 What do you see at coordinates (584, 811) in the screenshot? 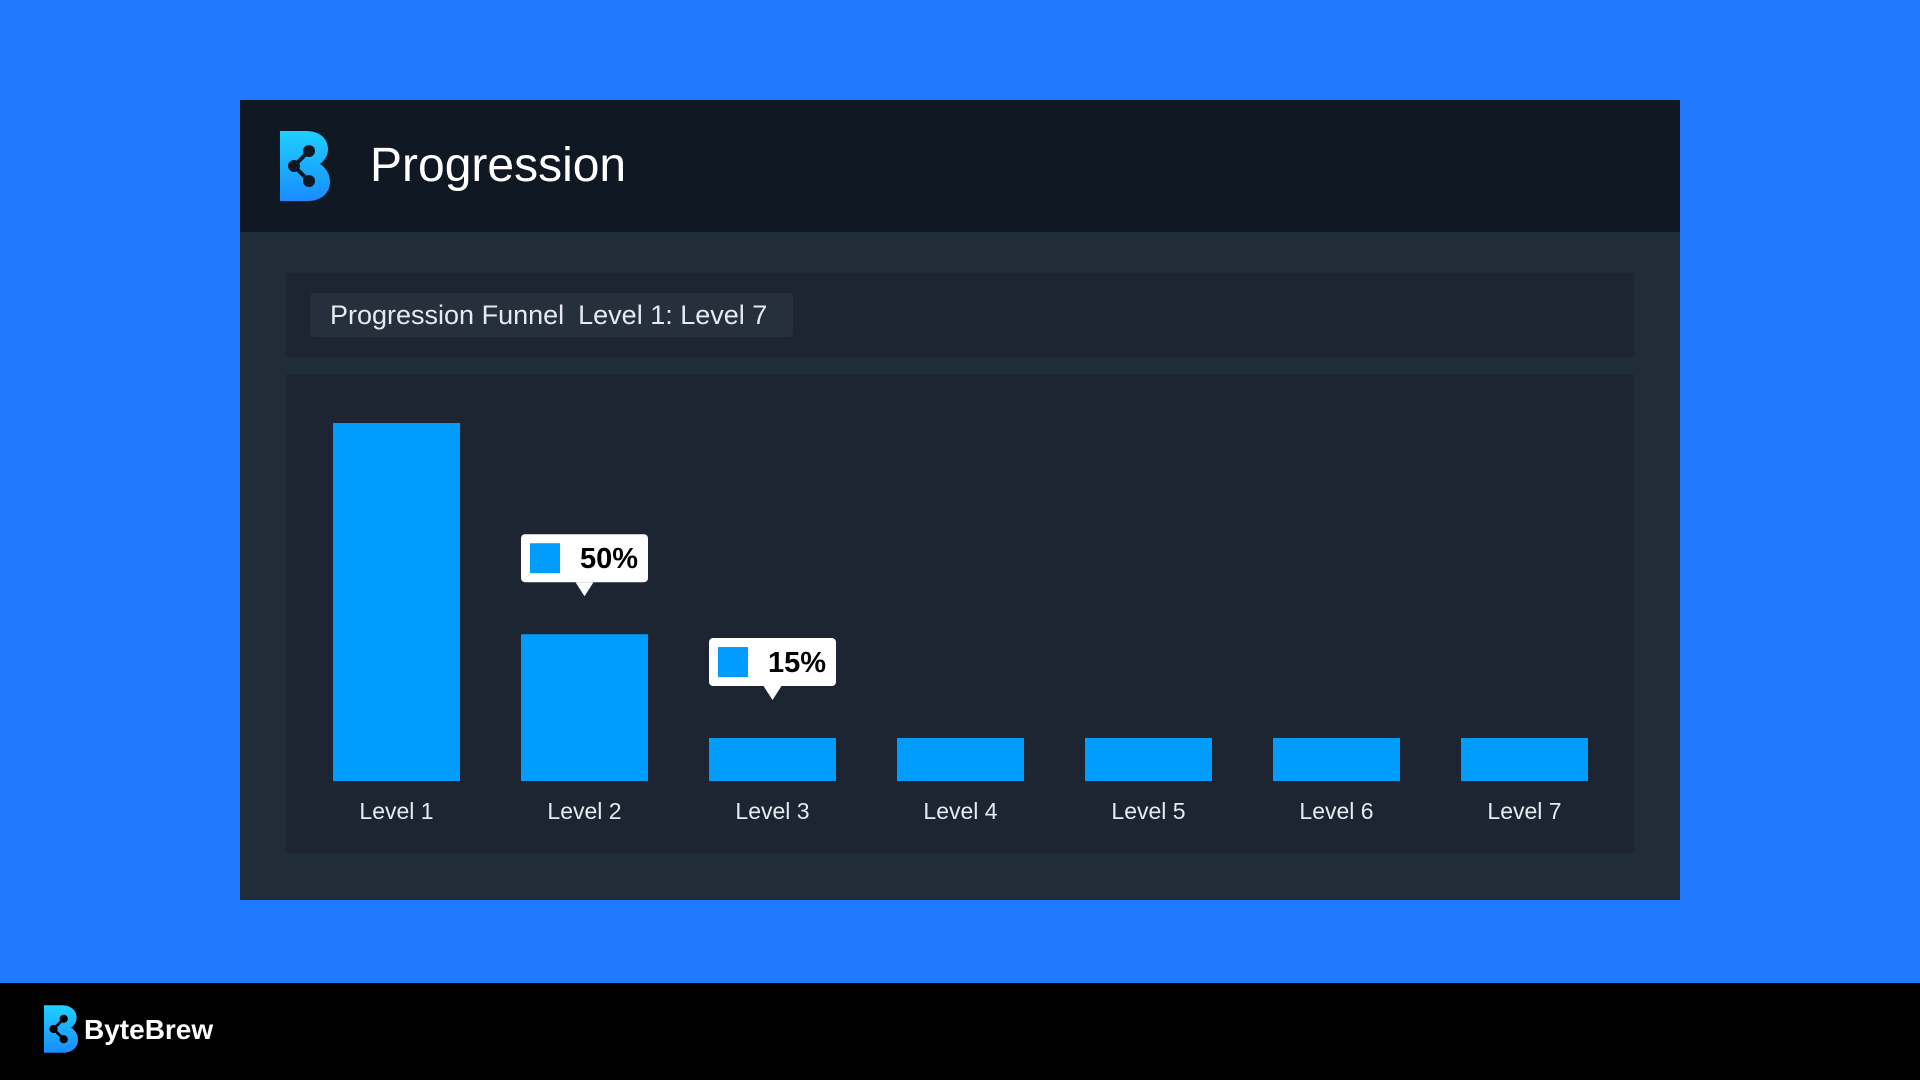
I see `x-tick-label: Level 2` at bounding box center [584, 811].